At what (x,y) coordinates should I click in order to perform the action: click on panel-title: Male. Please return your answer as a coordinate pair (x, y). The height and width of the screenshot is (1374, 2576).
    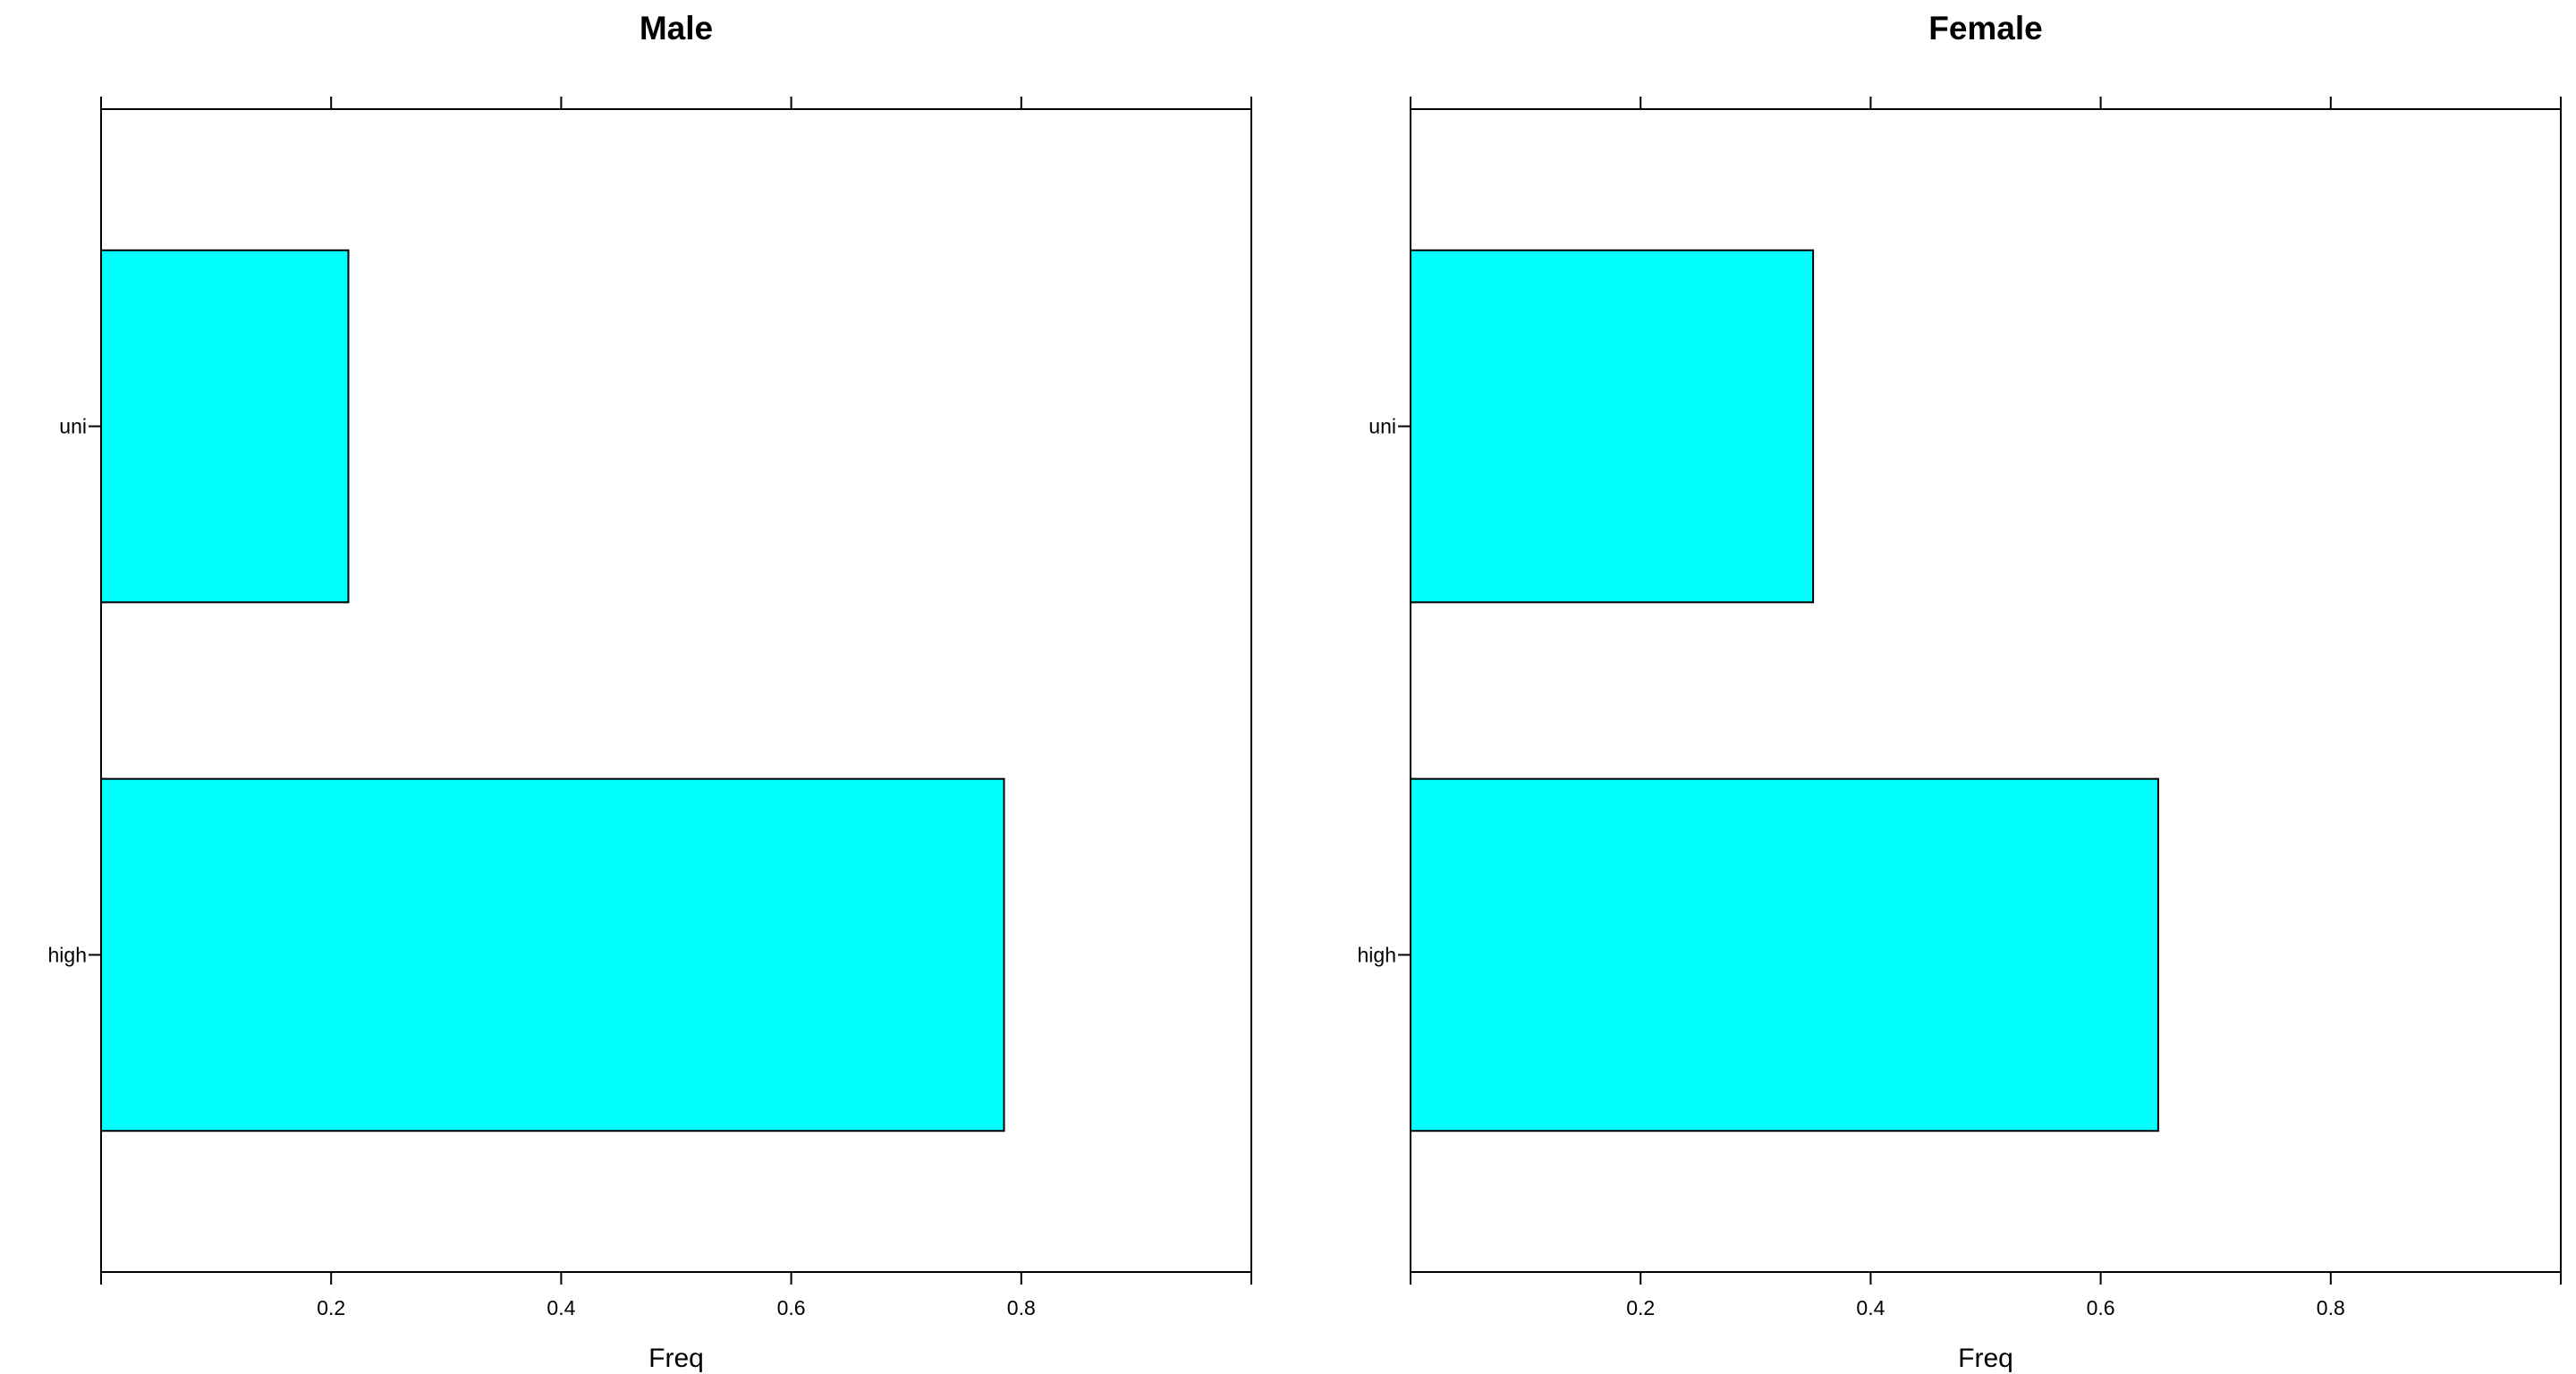
    Looking at the image, I should click on (676, 28).